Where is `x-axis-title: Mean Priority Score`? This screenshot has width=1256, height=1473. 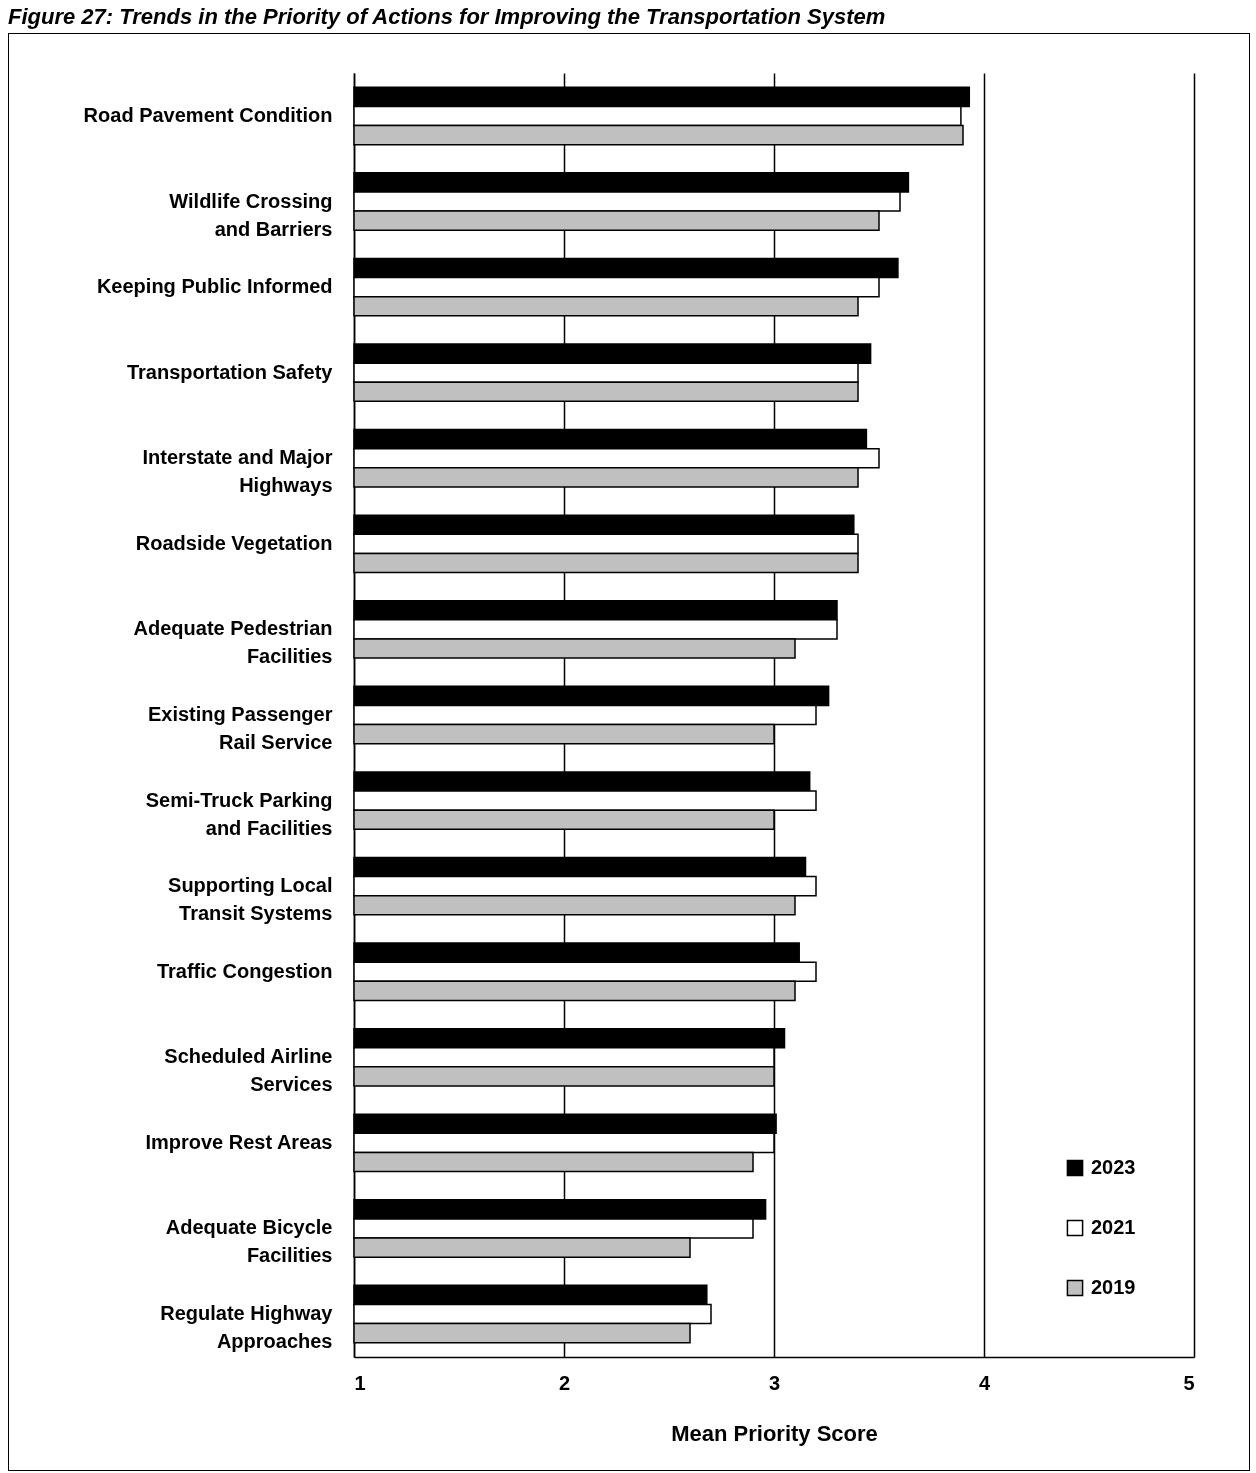
x-axis-title: Mean Priority Score is located at coordinates (774, 1433).